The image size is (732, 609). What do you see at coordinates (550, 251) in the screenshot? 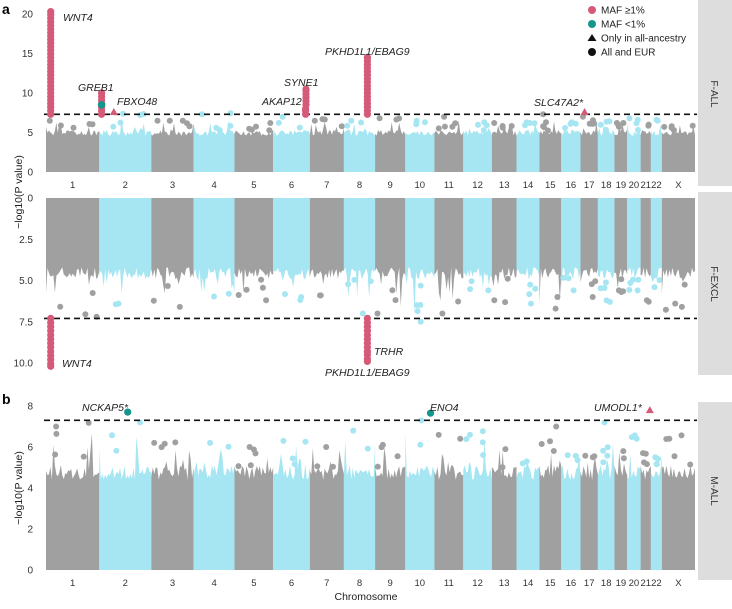
I see `chromosome-15-snp-cloud` at bounding box center [550, 251].